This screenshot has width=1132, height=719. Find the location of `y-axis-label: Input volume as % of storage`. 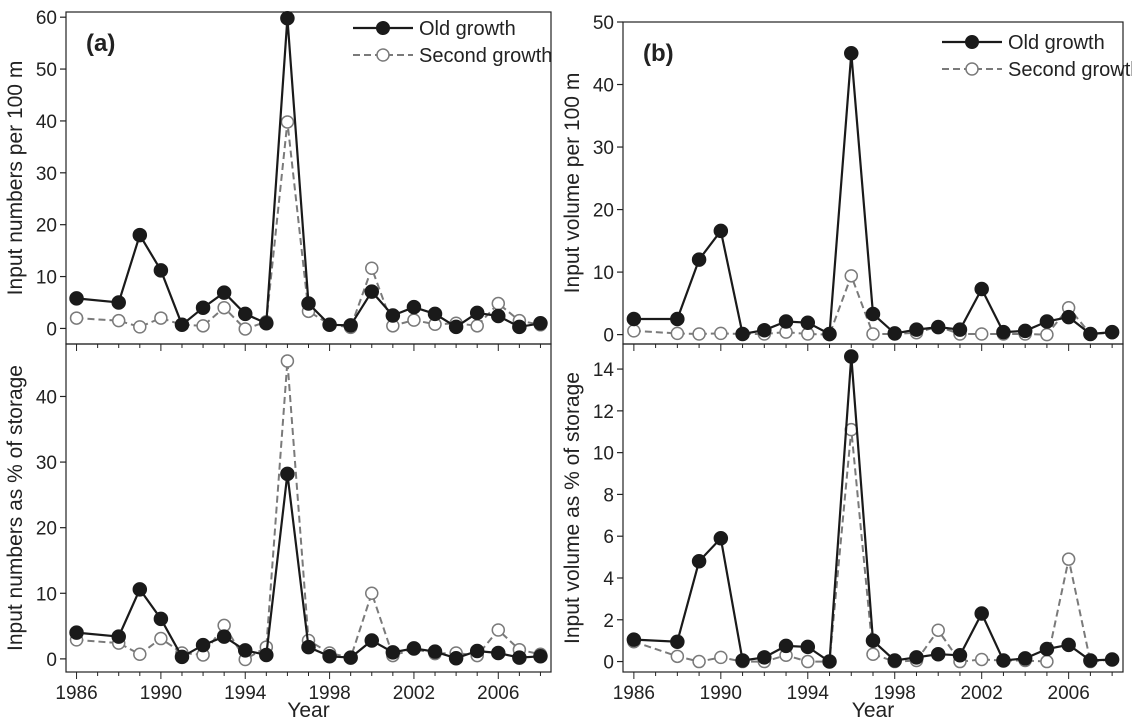

y-axis-label: Input volume as % of storage is located at coordinates (572, 508).